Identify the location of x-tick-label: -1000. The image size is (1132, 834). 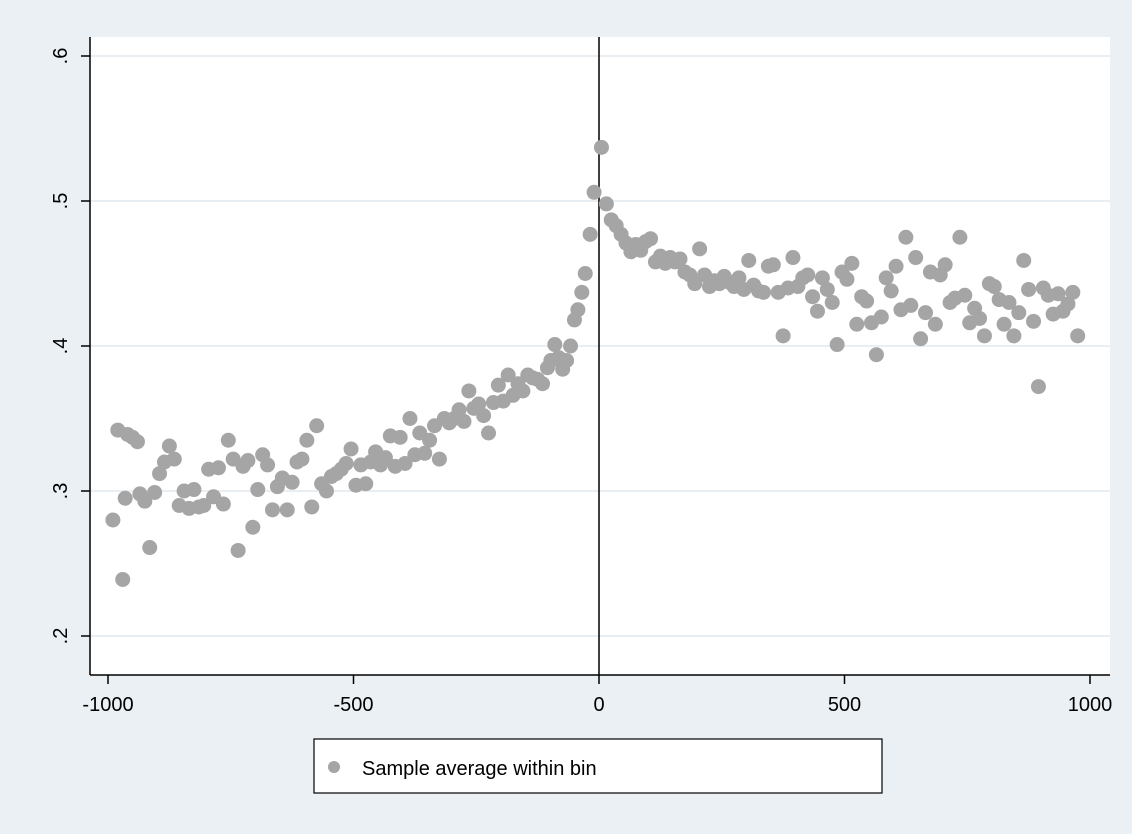
(107, 705).